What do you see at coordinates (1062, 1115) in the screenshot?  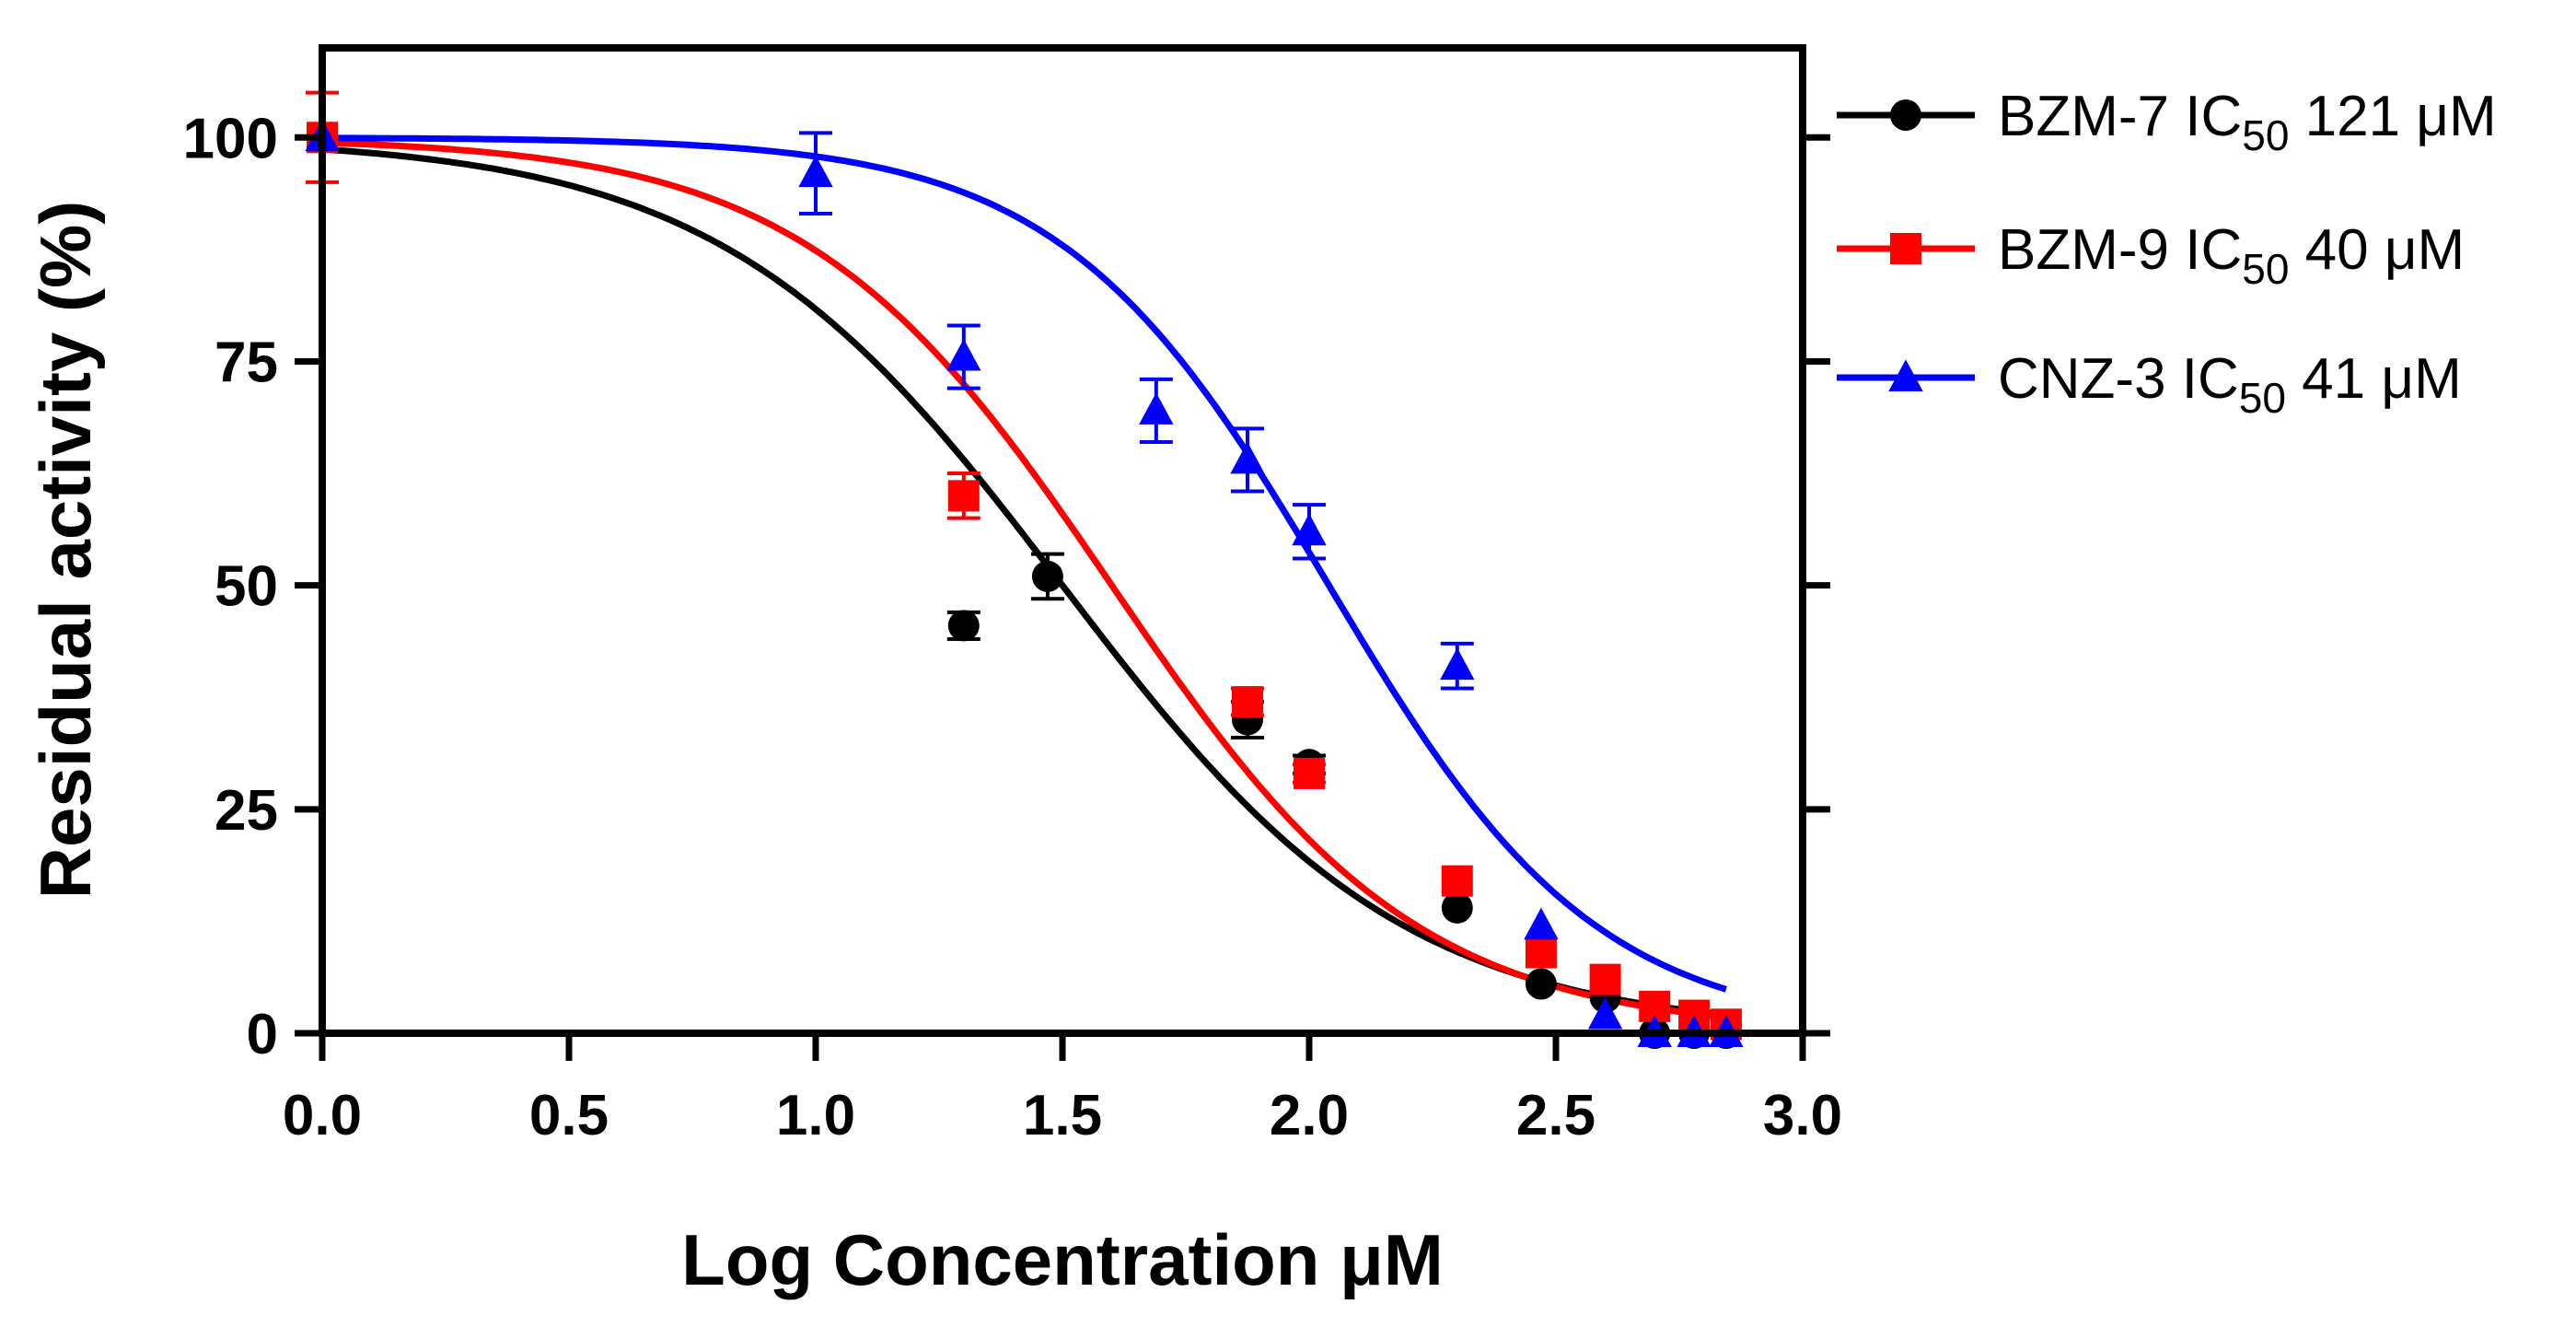 I see `x-tick-label: 1.5` at bounding box center [1062, 1115].